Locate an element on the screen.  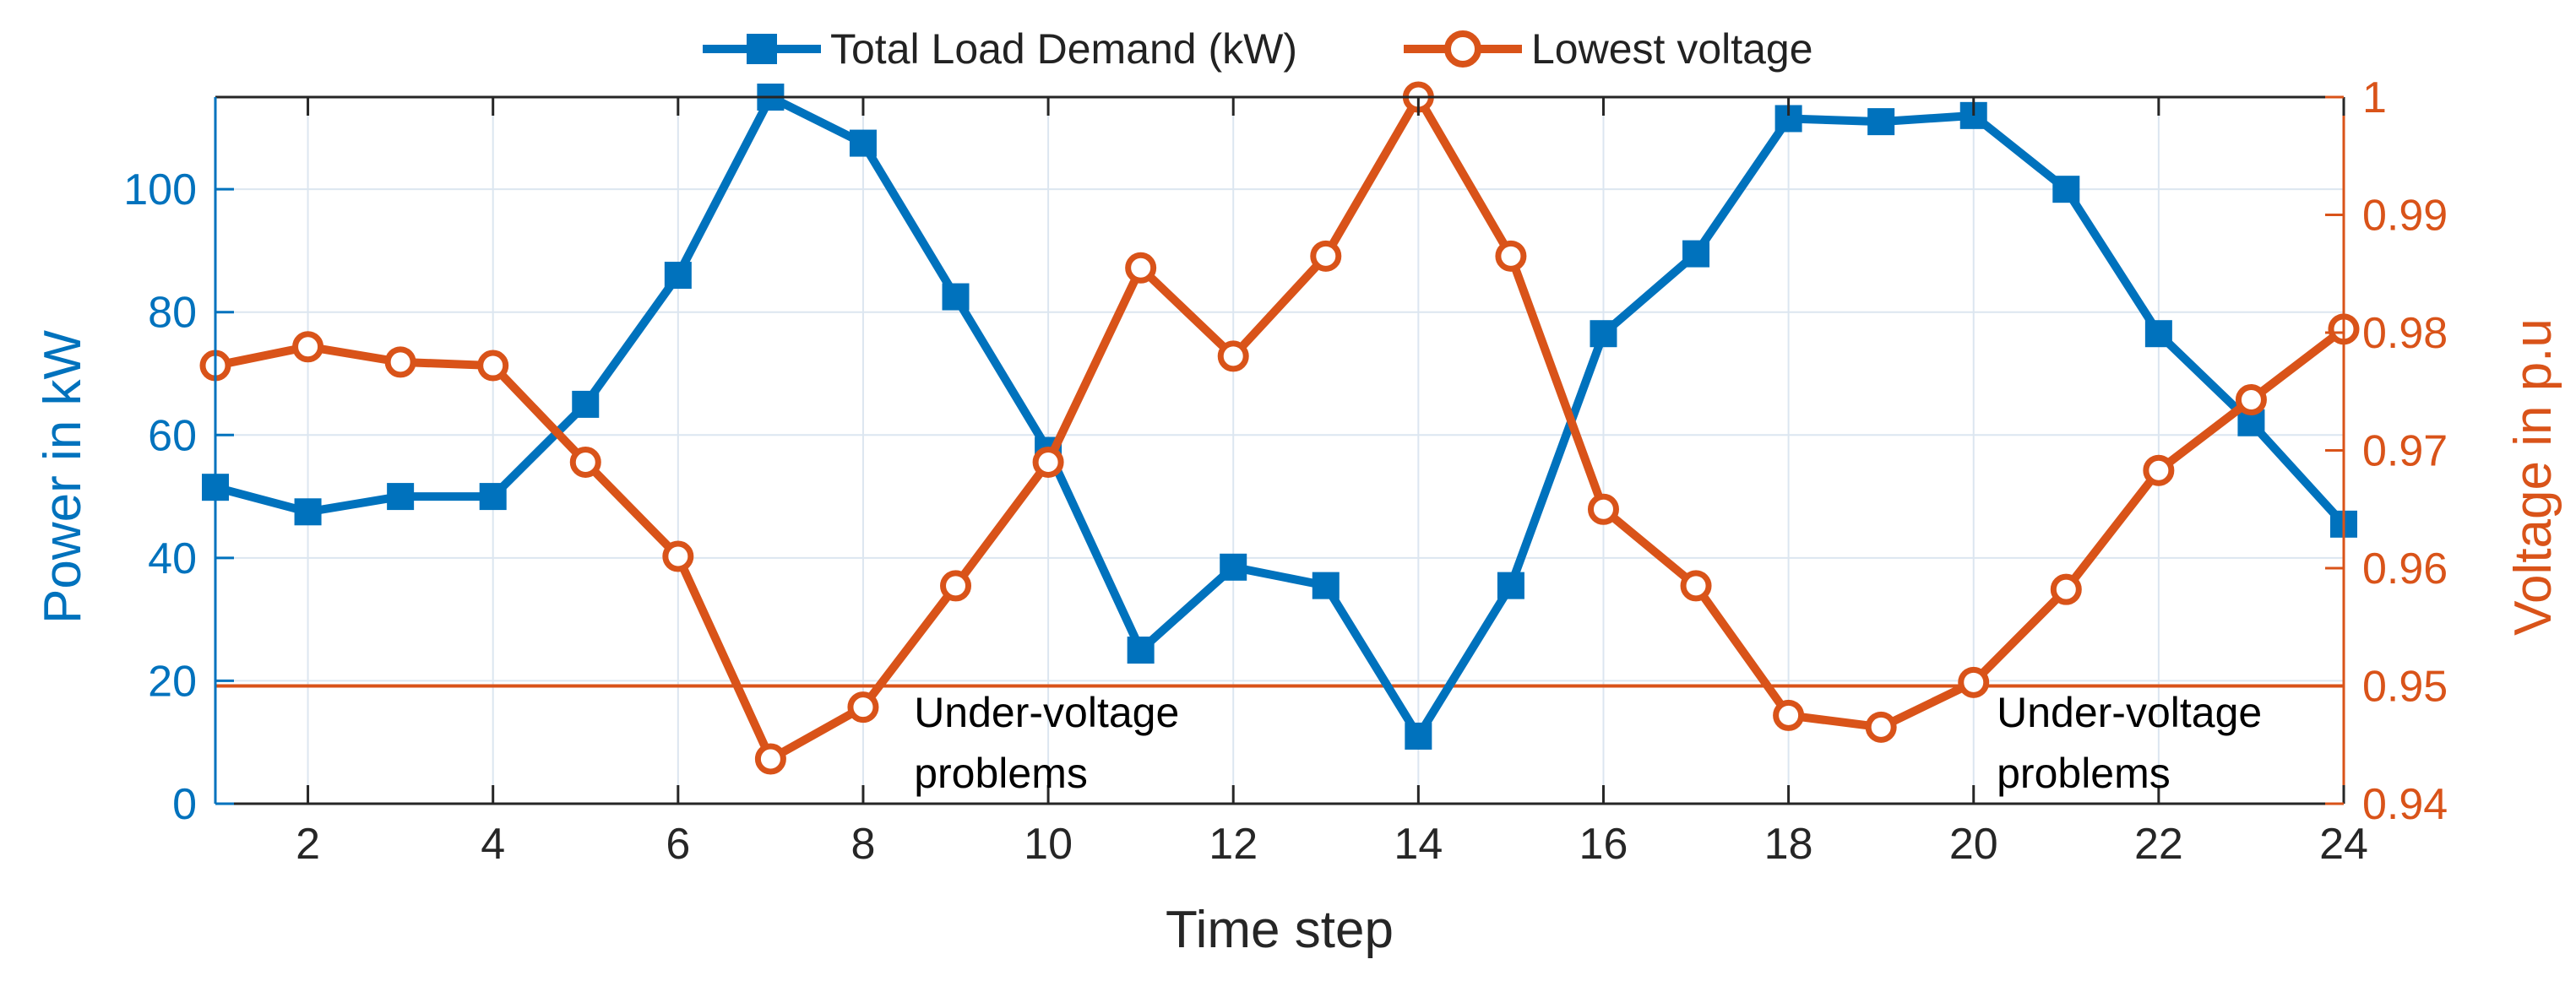
right-y-tick-label: 0.95 is located at coordinates (2405, 687).